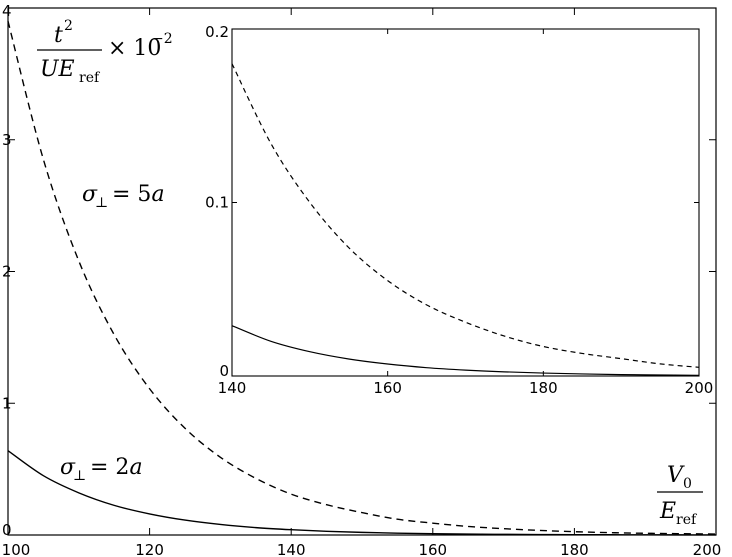  Describe the element at coordinates (217, 203) in the screenshot. I see `inset-y-tick-label: 0.1` at that location.